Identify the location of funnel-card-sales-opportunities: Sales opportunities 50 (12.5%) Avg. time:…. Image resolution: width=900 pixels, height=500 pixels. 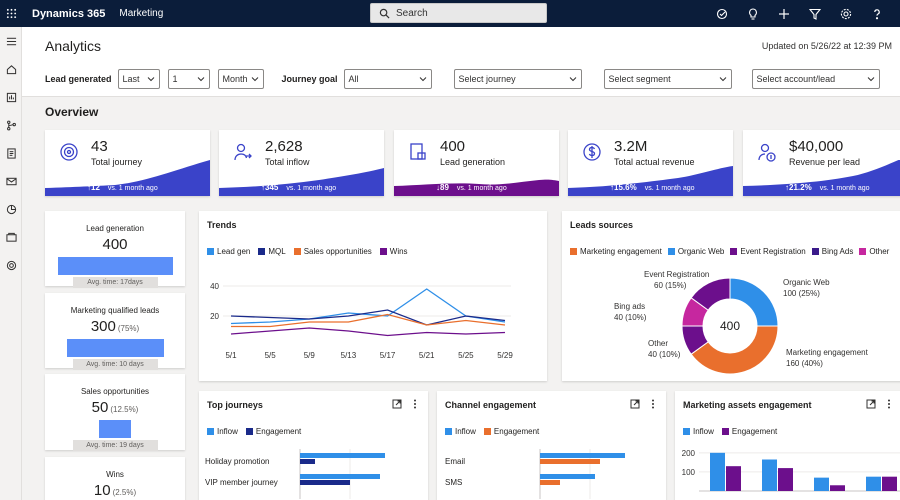
(115, 412).